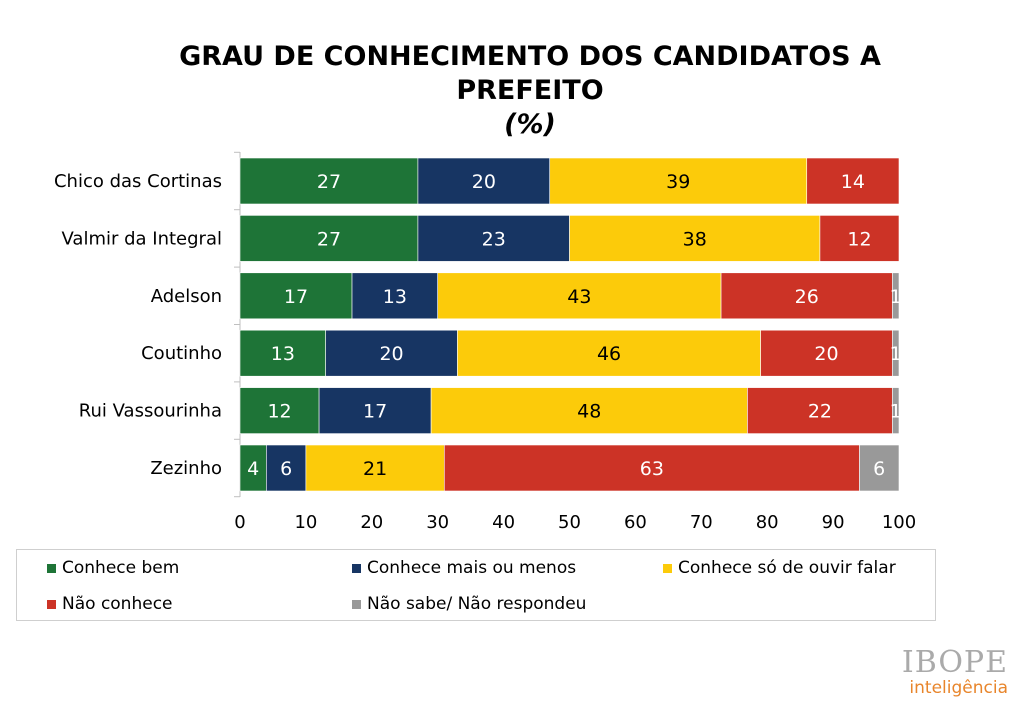  I want to click on chart-title-line2: PREFEITO, so click(530, 90).